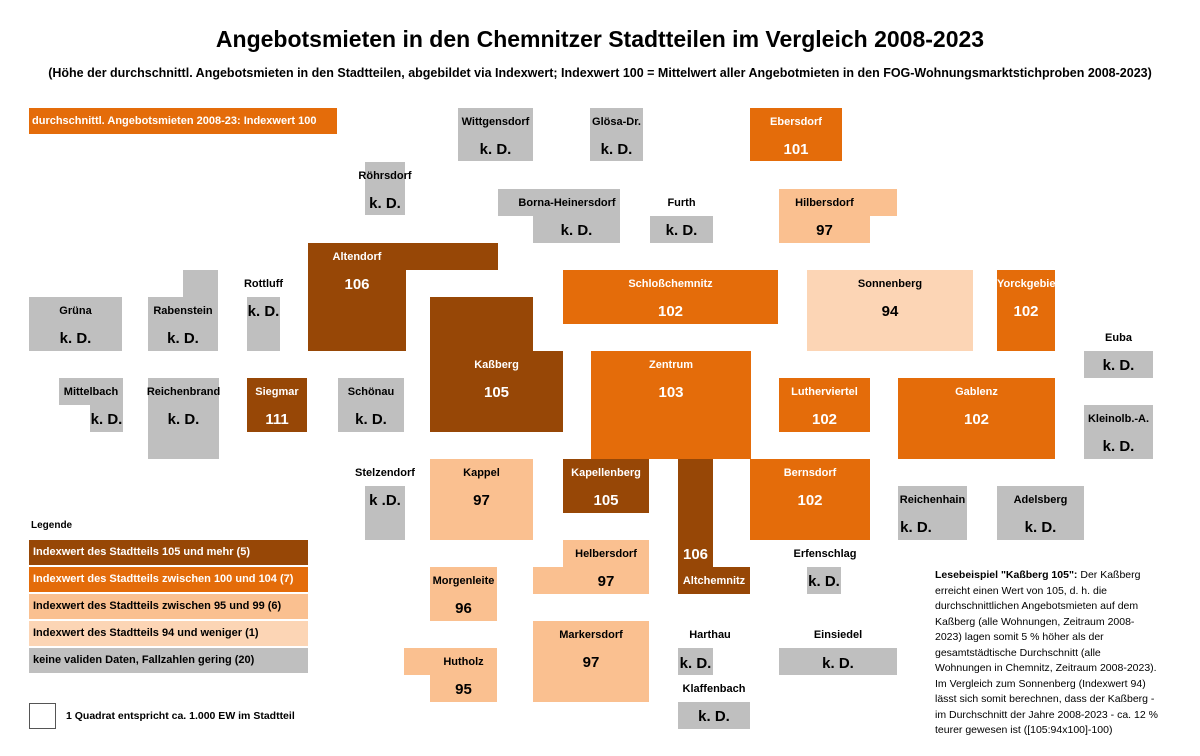 This screenshot has height=756, width=1200. What do you see at coordinates (976, 419) in the screenshot?
I see `district-value-gablenz: 102` at bounding box center [976, 419].